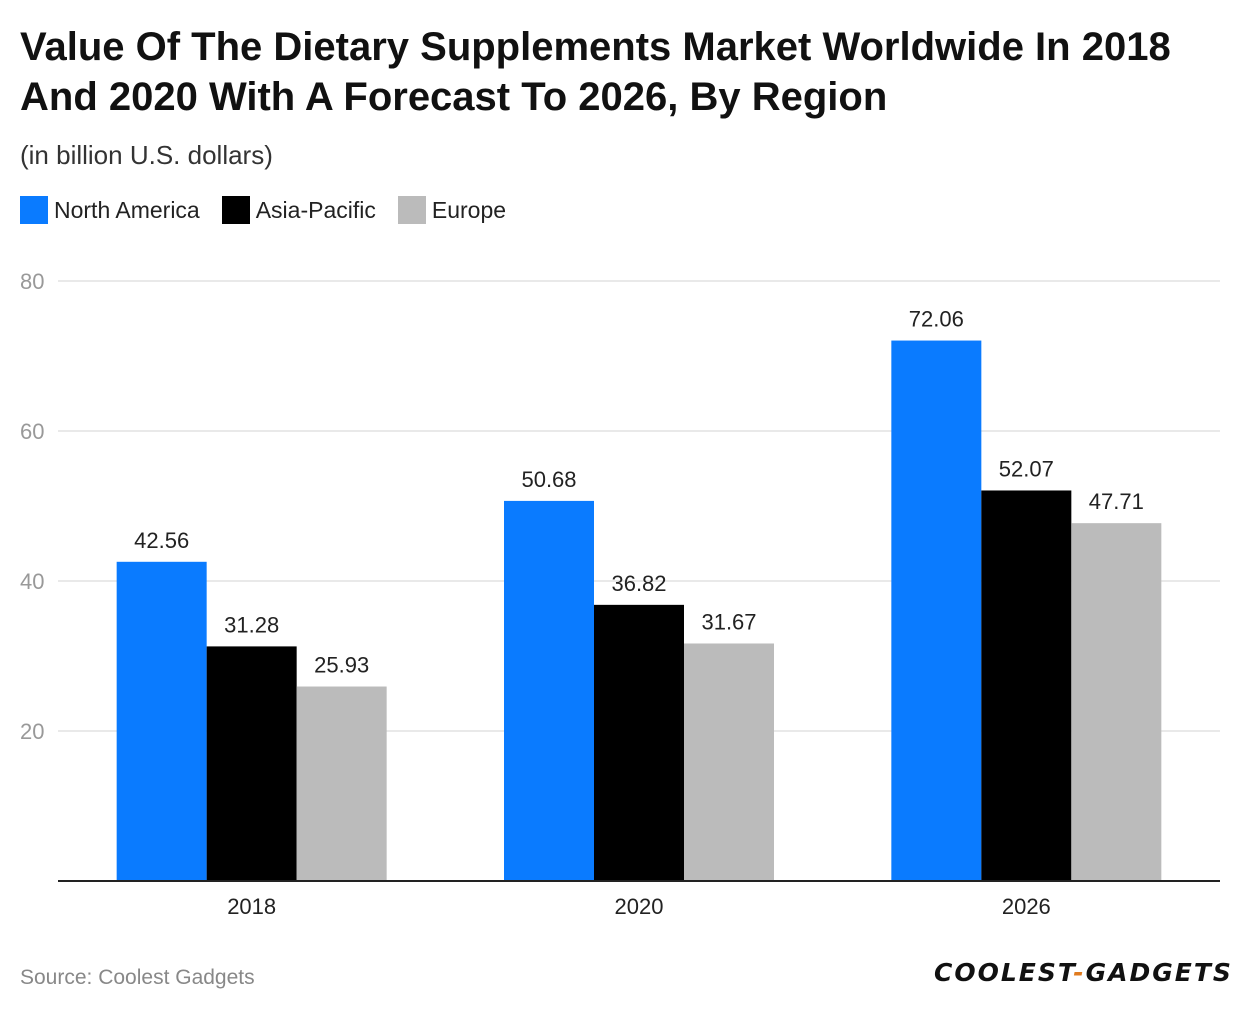 The height and width of the screenshot is (1014, 1240). Describe the element at coordinates (315, 209) in the screenshot. I see `legend-label-asia-pacific: Asia-Pacific` at that location.